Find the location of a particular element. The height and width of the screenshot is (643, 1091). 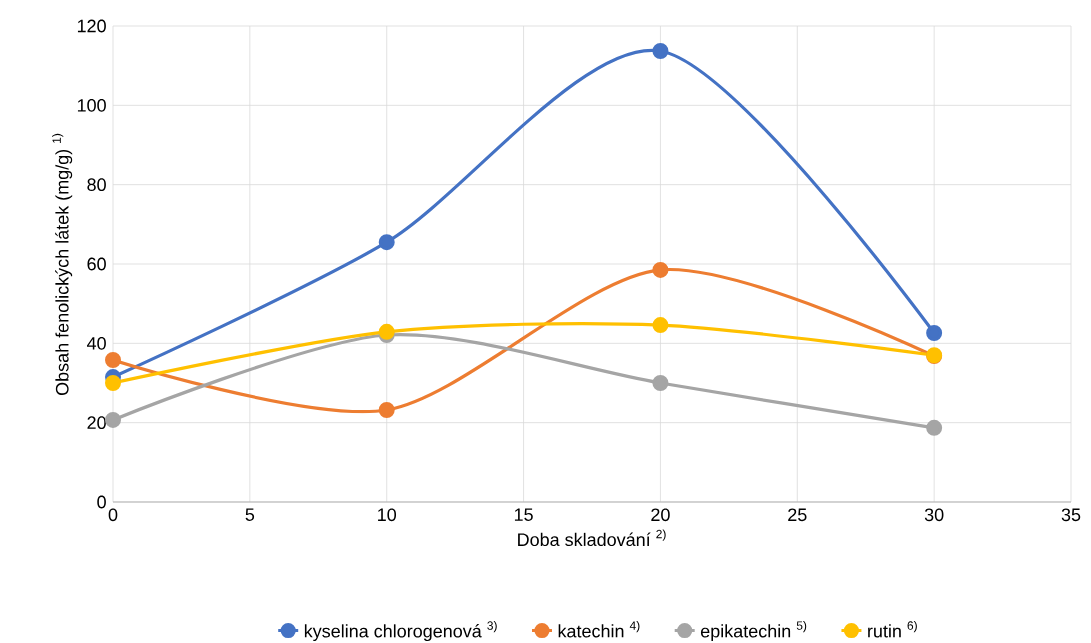

x-tick-label: 10 is located at coordinates (387, 515).